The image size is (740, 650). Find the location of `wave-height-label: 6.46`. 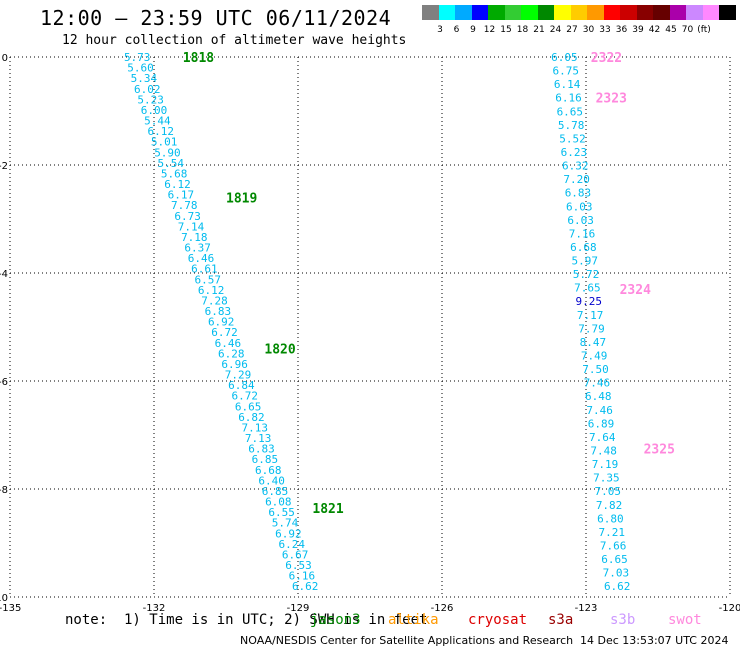

wave-height-label: 6.46 is located at coordinates (228, 343).